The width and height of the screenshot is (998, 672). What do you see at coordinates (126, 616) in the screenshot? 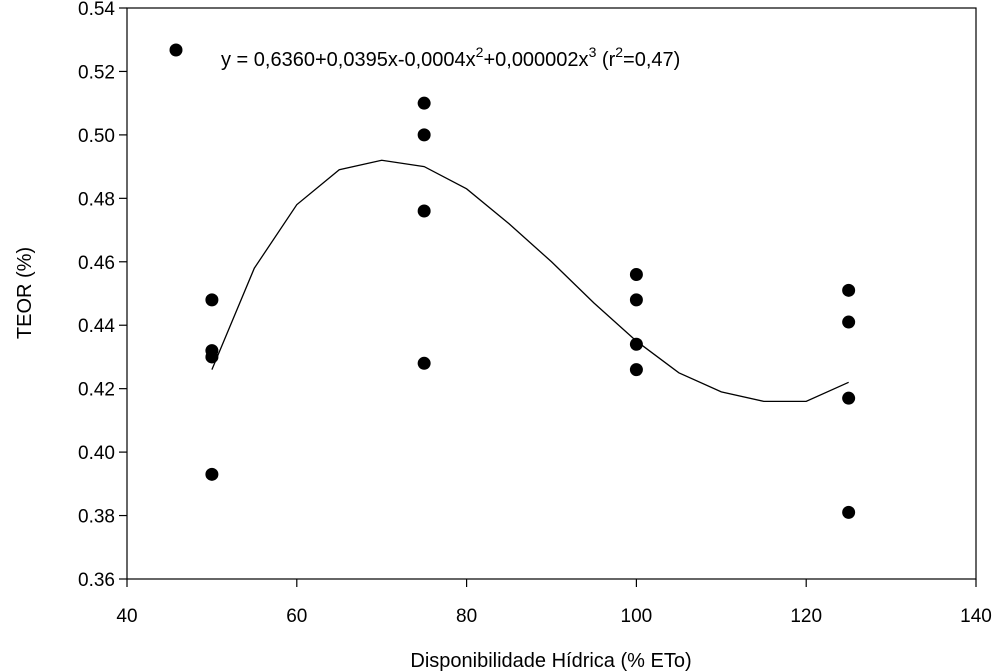
I see `x-tick-label: 40` at bounding box center [126, 616].